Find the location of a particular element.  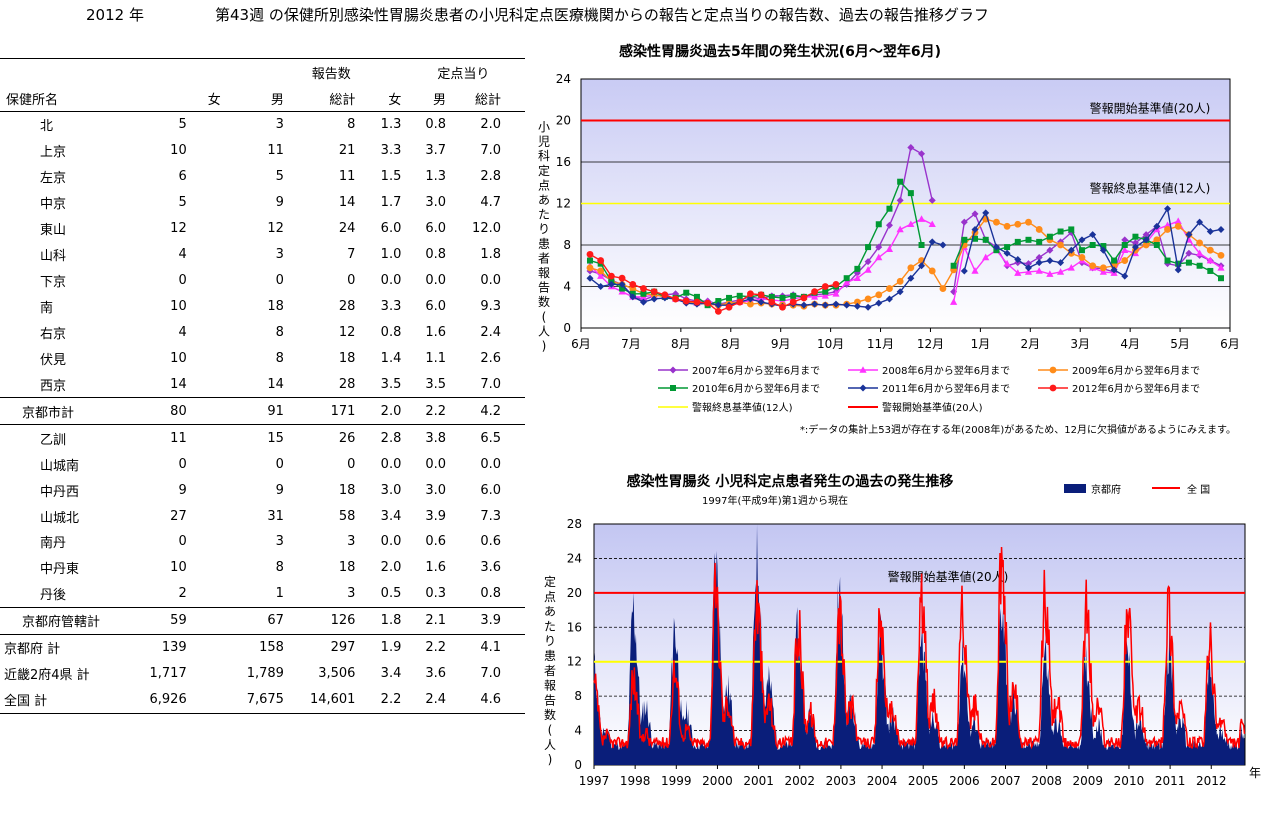

row-value: 1.1 is located at coordinates (436, 358).